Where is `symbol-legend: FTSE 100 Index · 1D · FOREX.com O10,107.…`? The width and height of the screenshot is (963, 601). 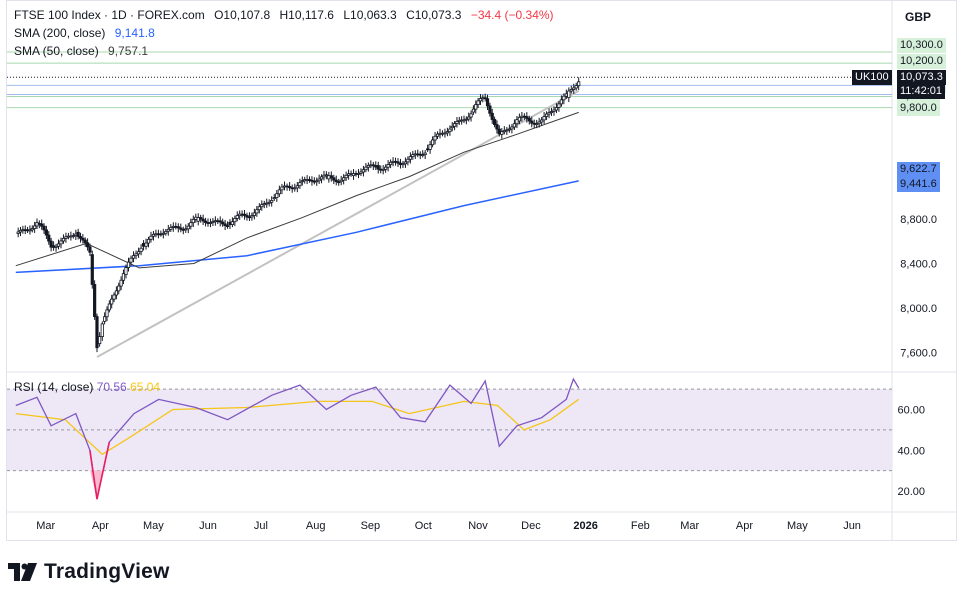
symbol-legend: FTSE 100 Index · 1D · FOREX.com O10,107.… is located at coordinates (287, 15).